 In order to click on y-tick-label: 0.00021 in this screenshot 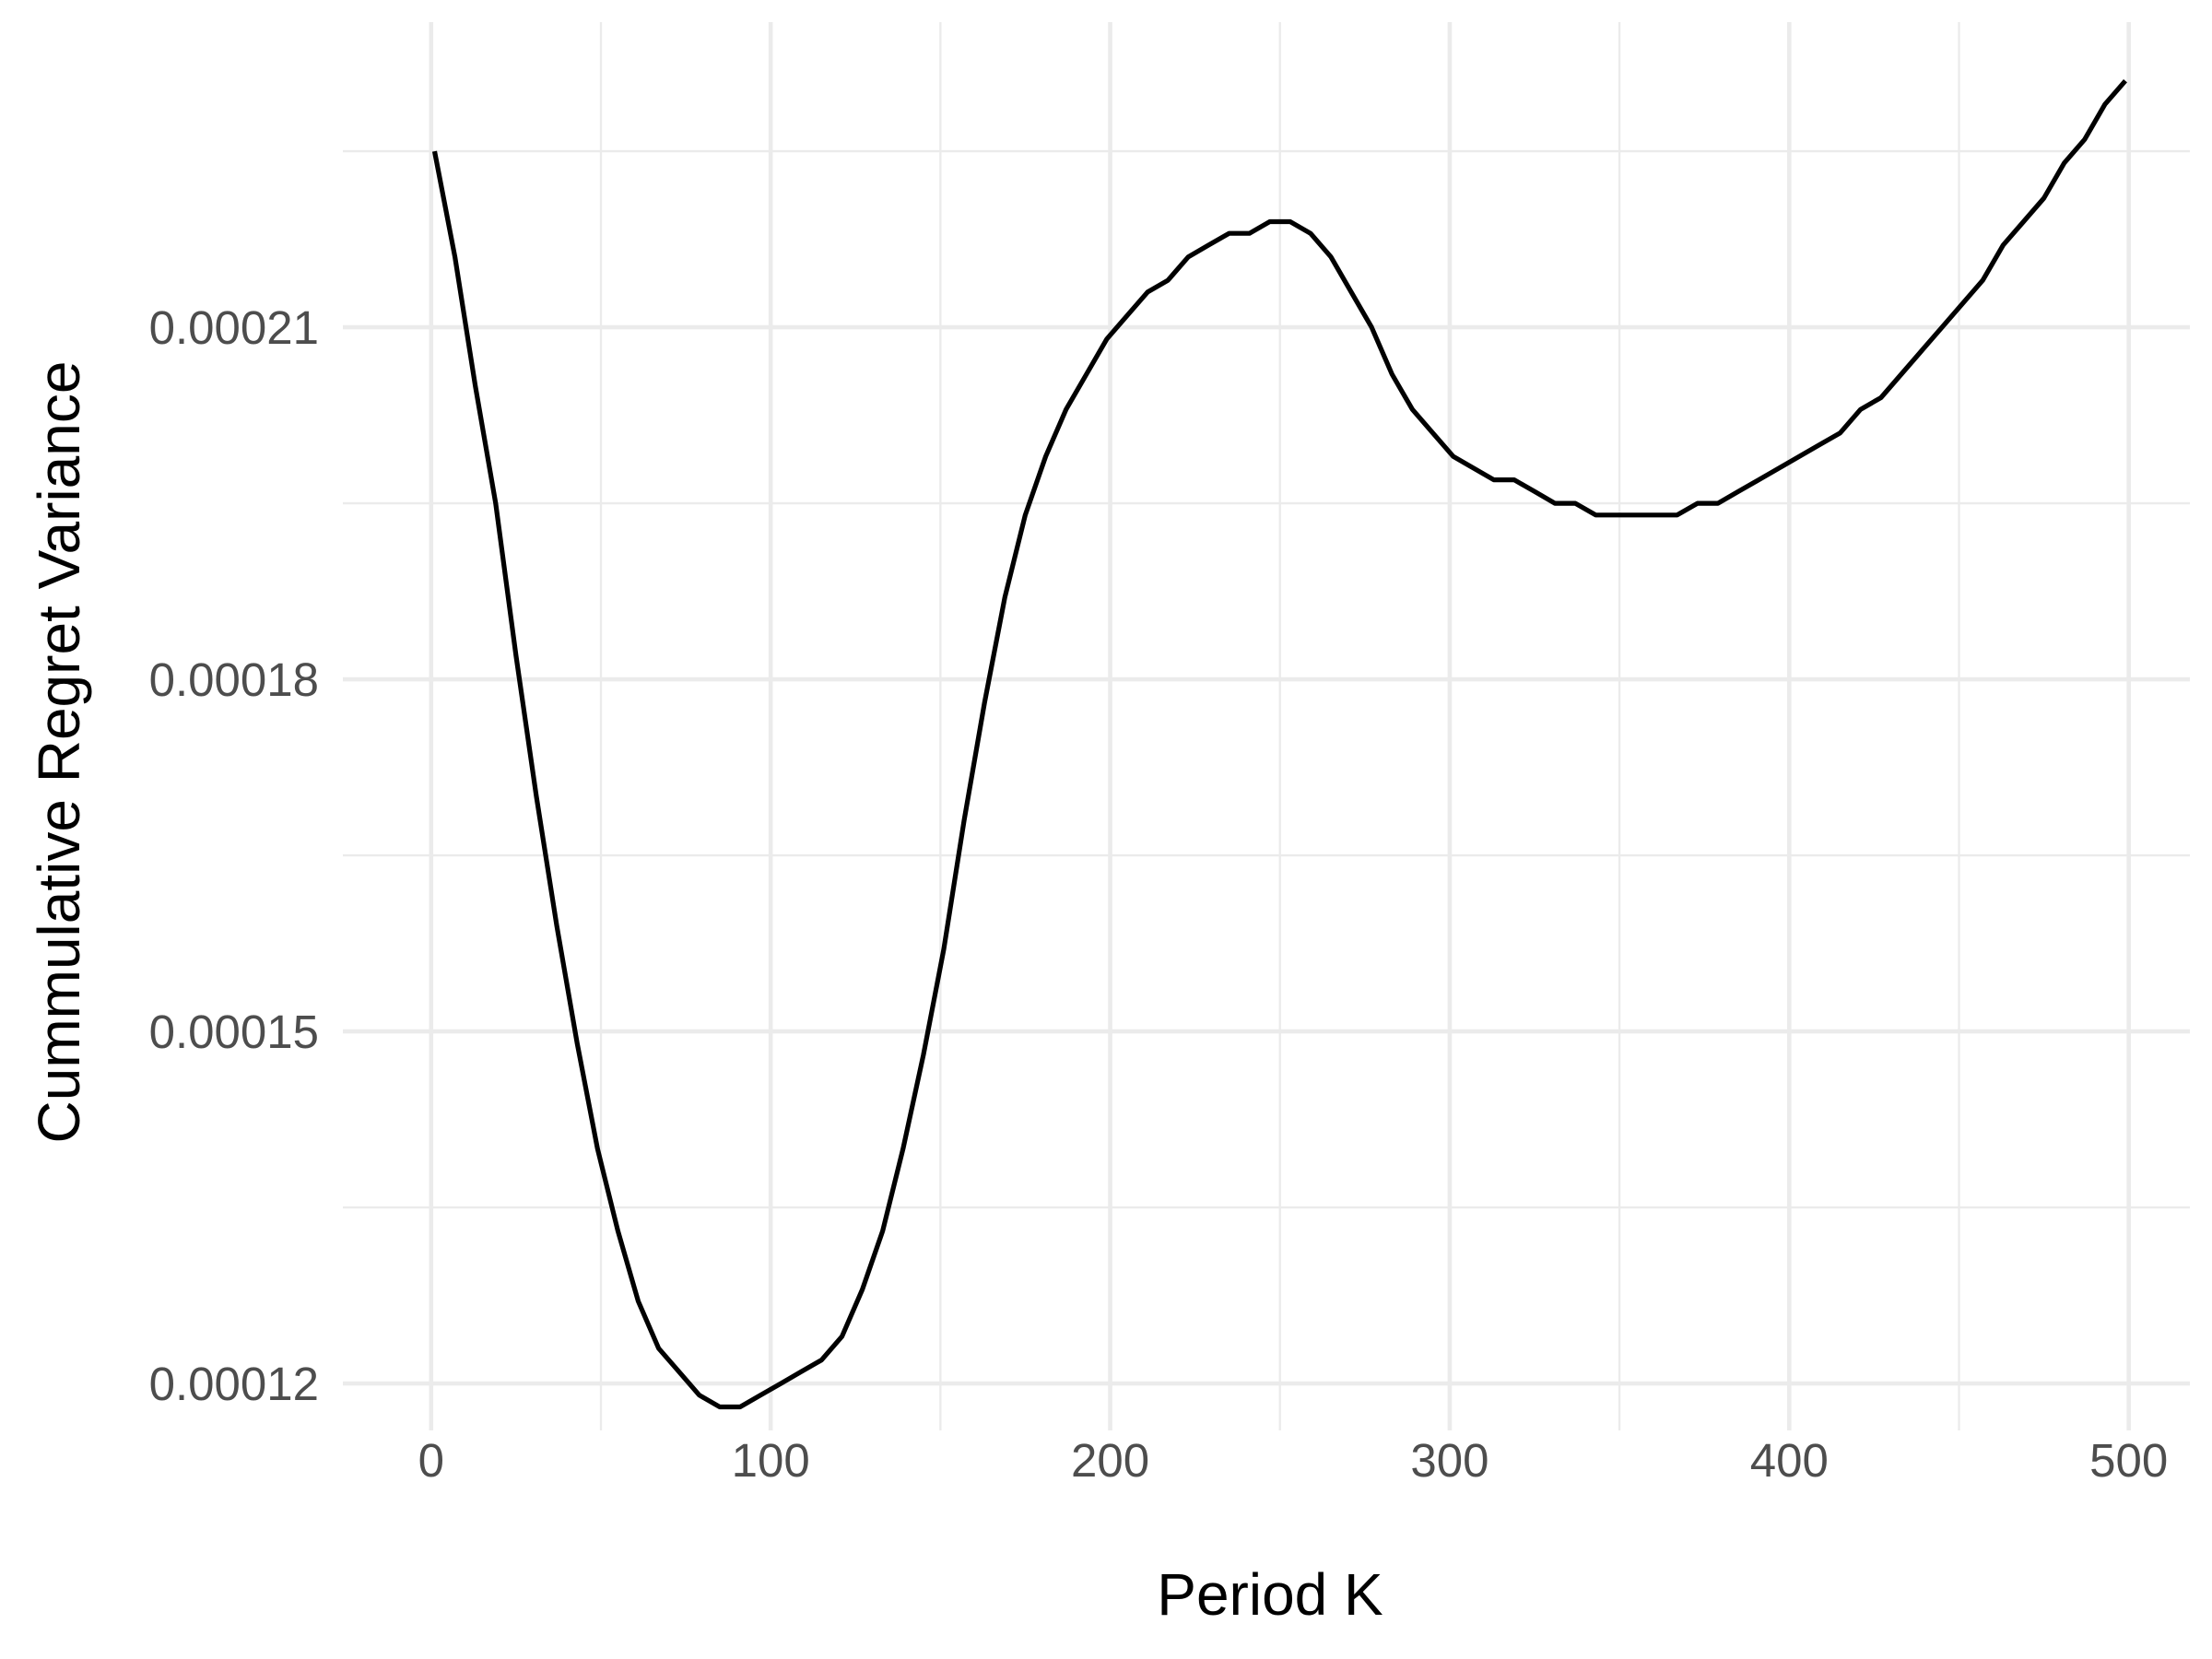, I will do `click(234, 327)`.